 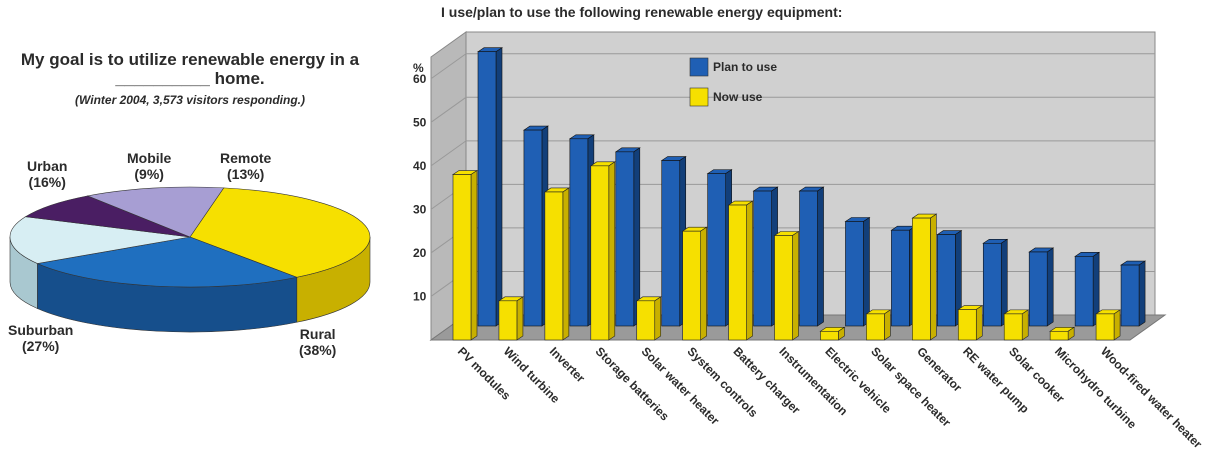 I want to click on category-label: Microhydro turbine, so click(x=1095, y=387).